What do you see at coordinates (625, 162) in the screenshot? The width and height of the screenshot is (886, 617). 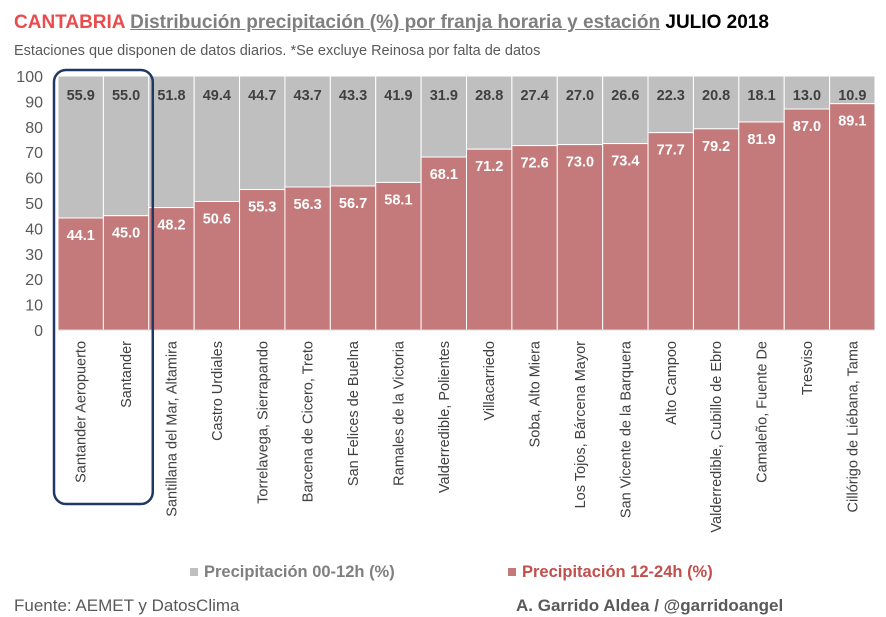 I see `value-label-afternoon: 73.4` at bounding box center [625, 162].